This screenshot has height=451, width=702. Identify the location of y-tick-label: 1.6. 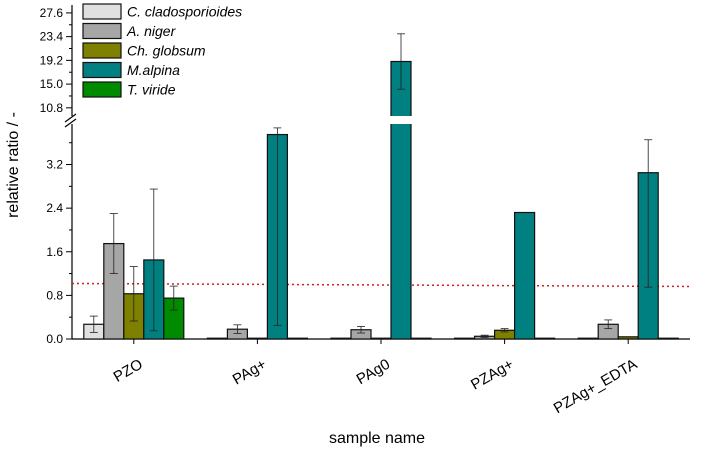
(54, 252).